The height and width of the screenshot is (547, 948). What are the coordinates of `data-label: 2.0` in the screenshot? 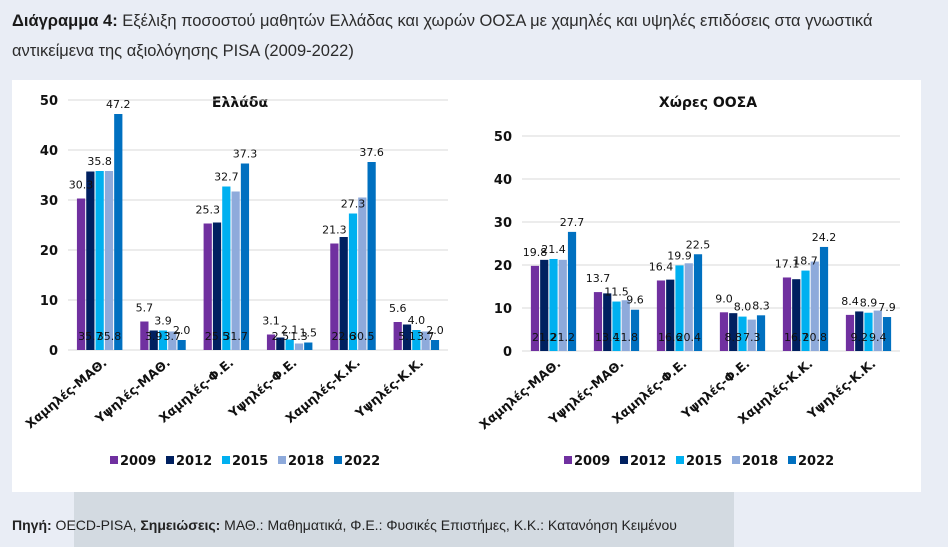 It's located at (435, 330).